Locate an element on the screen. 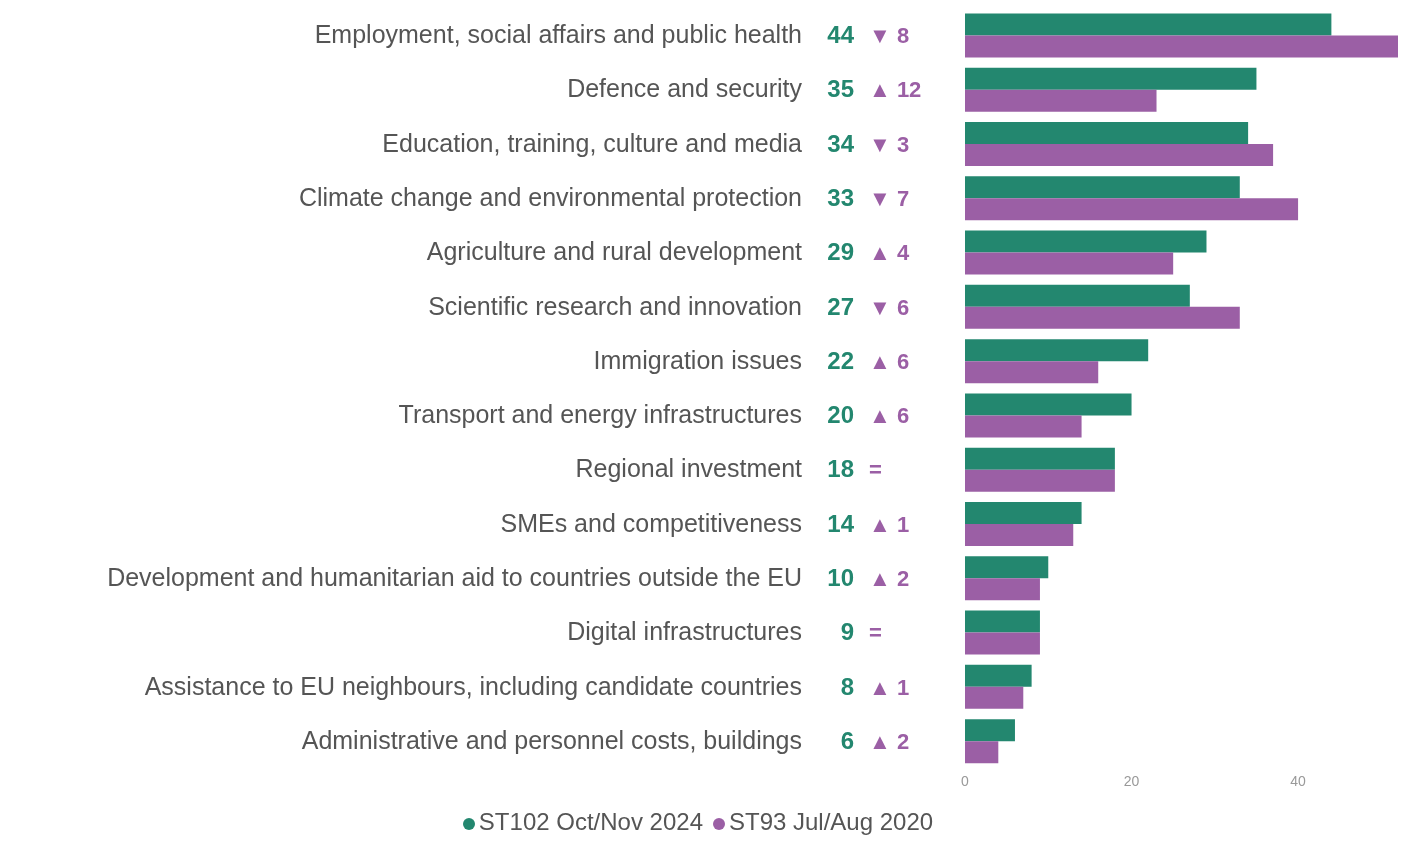  data-label: 8 is located at coordinates (847, 686).